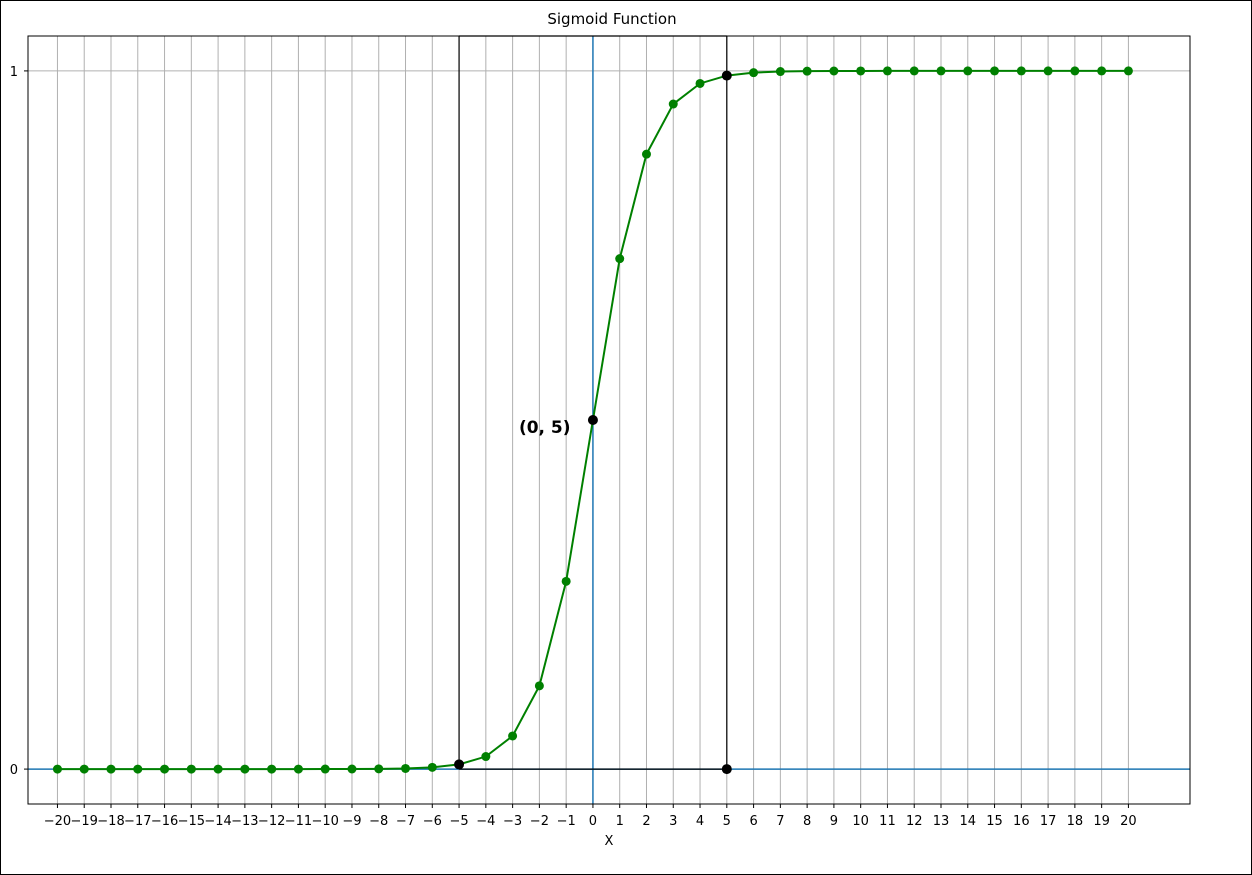 The height and width of the screenshot is (875, 1252). I want to click on x-tick-label: −14, so click(217, 821).